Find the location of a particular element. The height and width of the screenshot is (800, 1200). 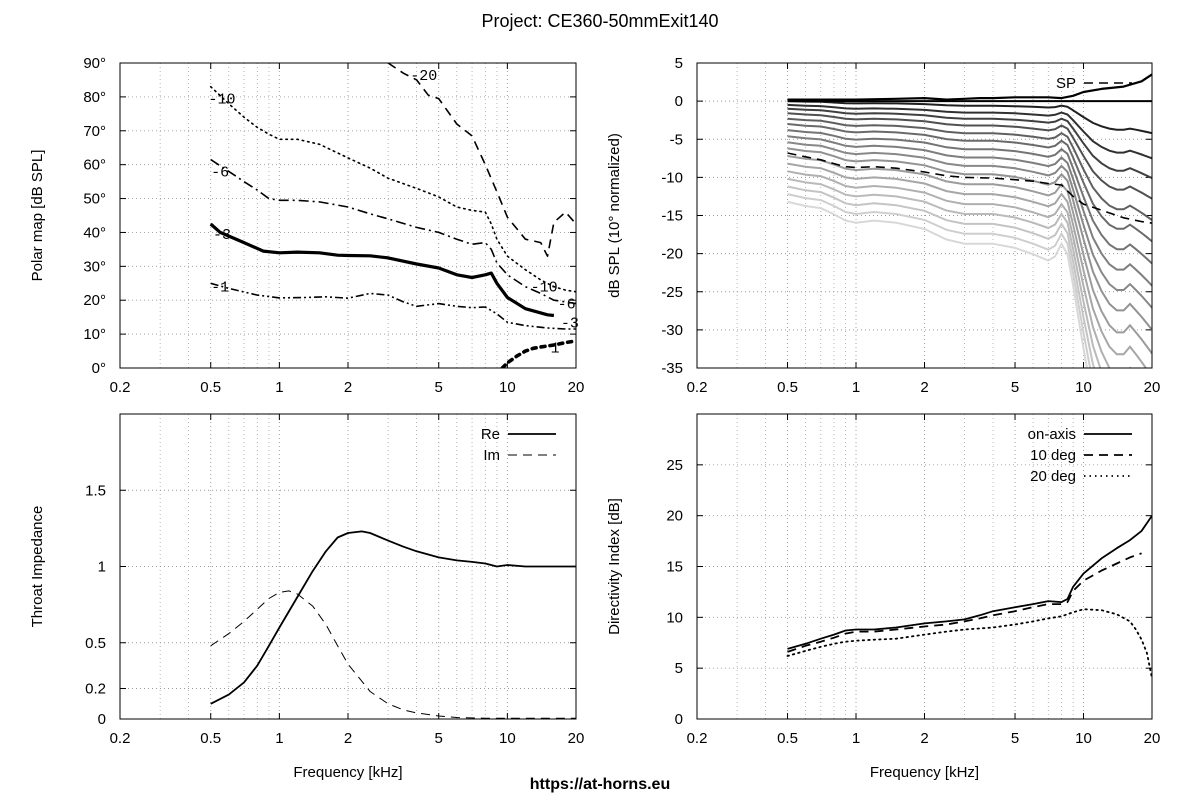

y-tick-label: -5 is located at coordinates (676, 139).